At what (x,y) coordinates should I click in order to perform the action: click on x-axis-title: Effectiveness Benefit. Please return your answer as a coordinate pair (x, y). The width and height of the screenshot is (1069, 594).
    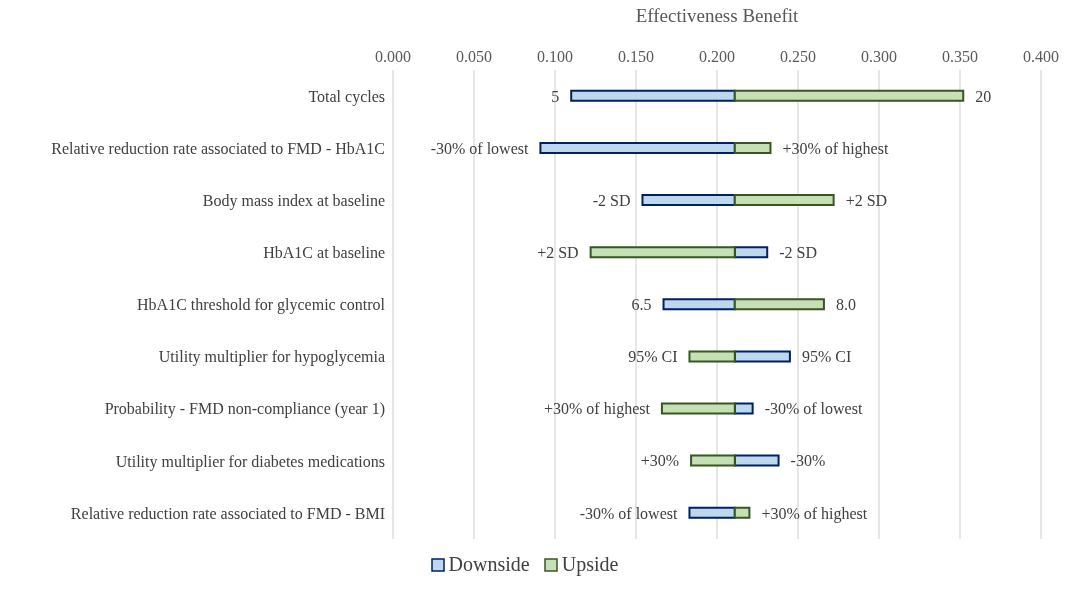
    Looking at the image, I should click on (717, 15).